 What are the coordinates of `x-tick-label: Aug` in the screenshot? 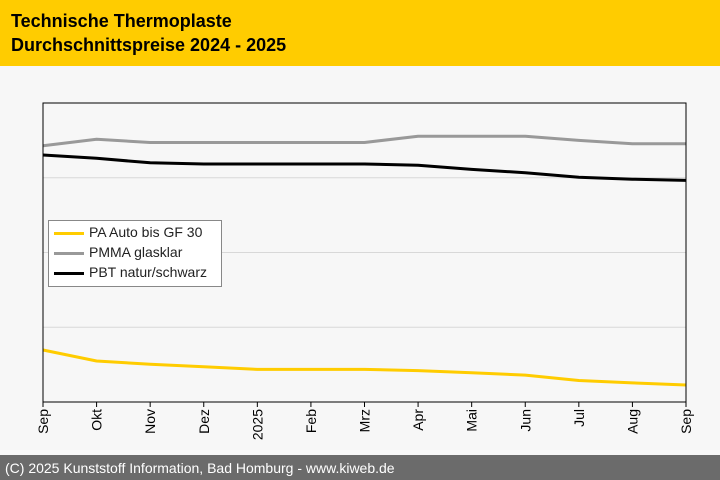 It's located at (632, 421).